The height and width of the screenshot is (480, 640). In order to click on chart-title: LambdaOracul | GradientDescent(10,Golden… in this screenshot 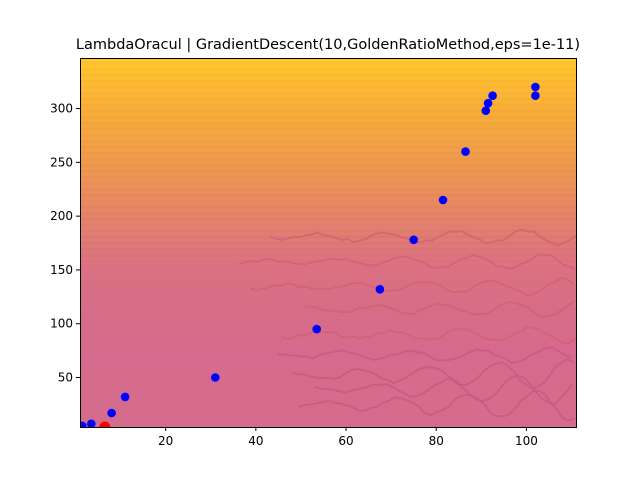, I will do `click(328, 45)`.